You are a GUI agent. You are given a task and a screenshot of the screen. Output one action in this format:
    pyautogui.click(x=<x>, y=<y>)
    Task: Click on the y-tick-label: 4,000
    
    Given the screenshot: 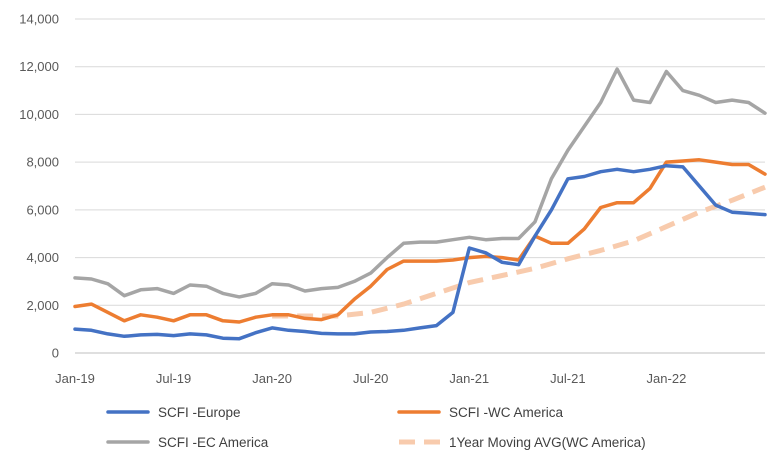 What is the action you would take?
    pyautogui.click(x=42, y=257)
    